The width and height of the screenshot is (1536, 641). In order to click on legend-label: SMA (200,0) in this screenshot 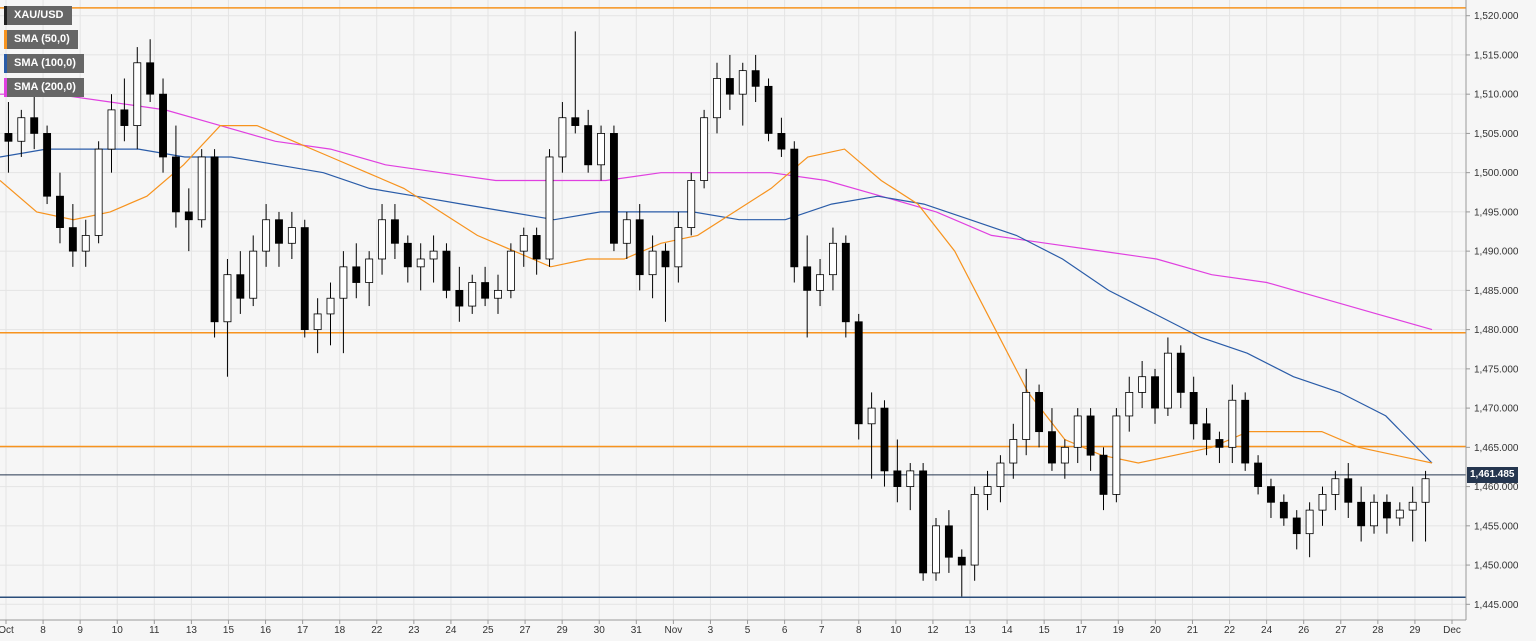, I will do `click(45, 87)`.